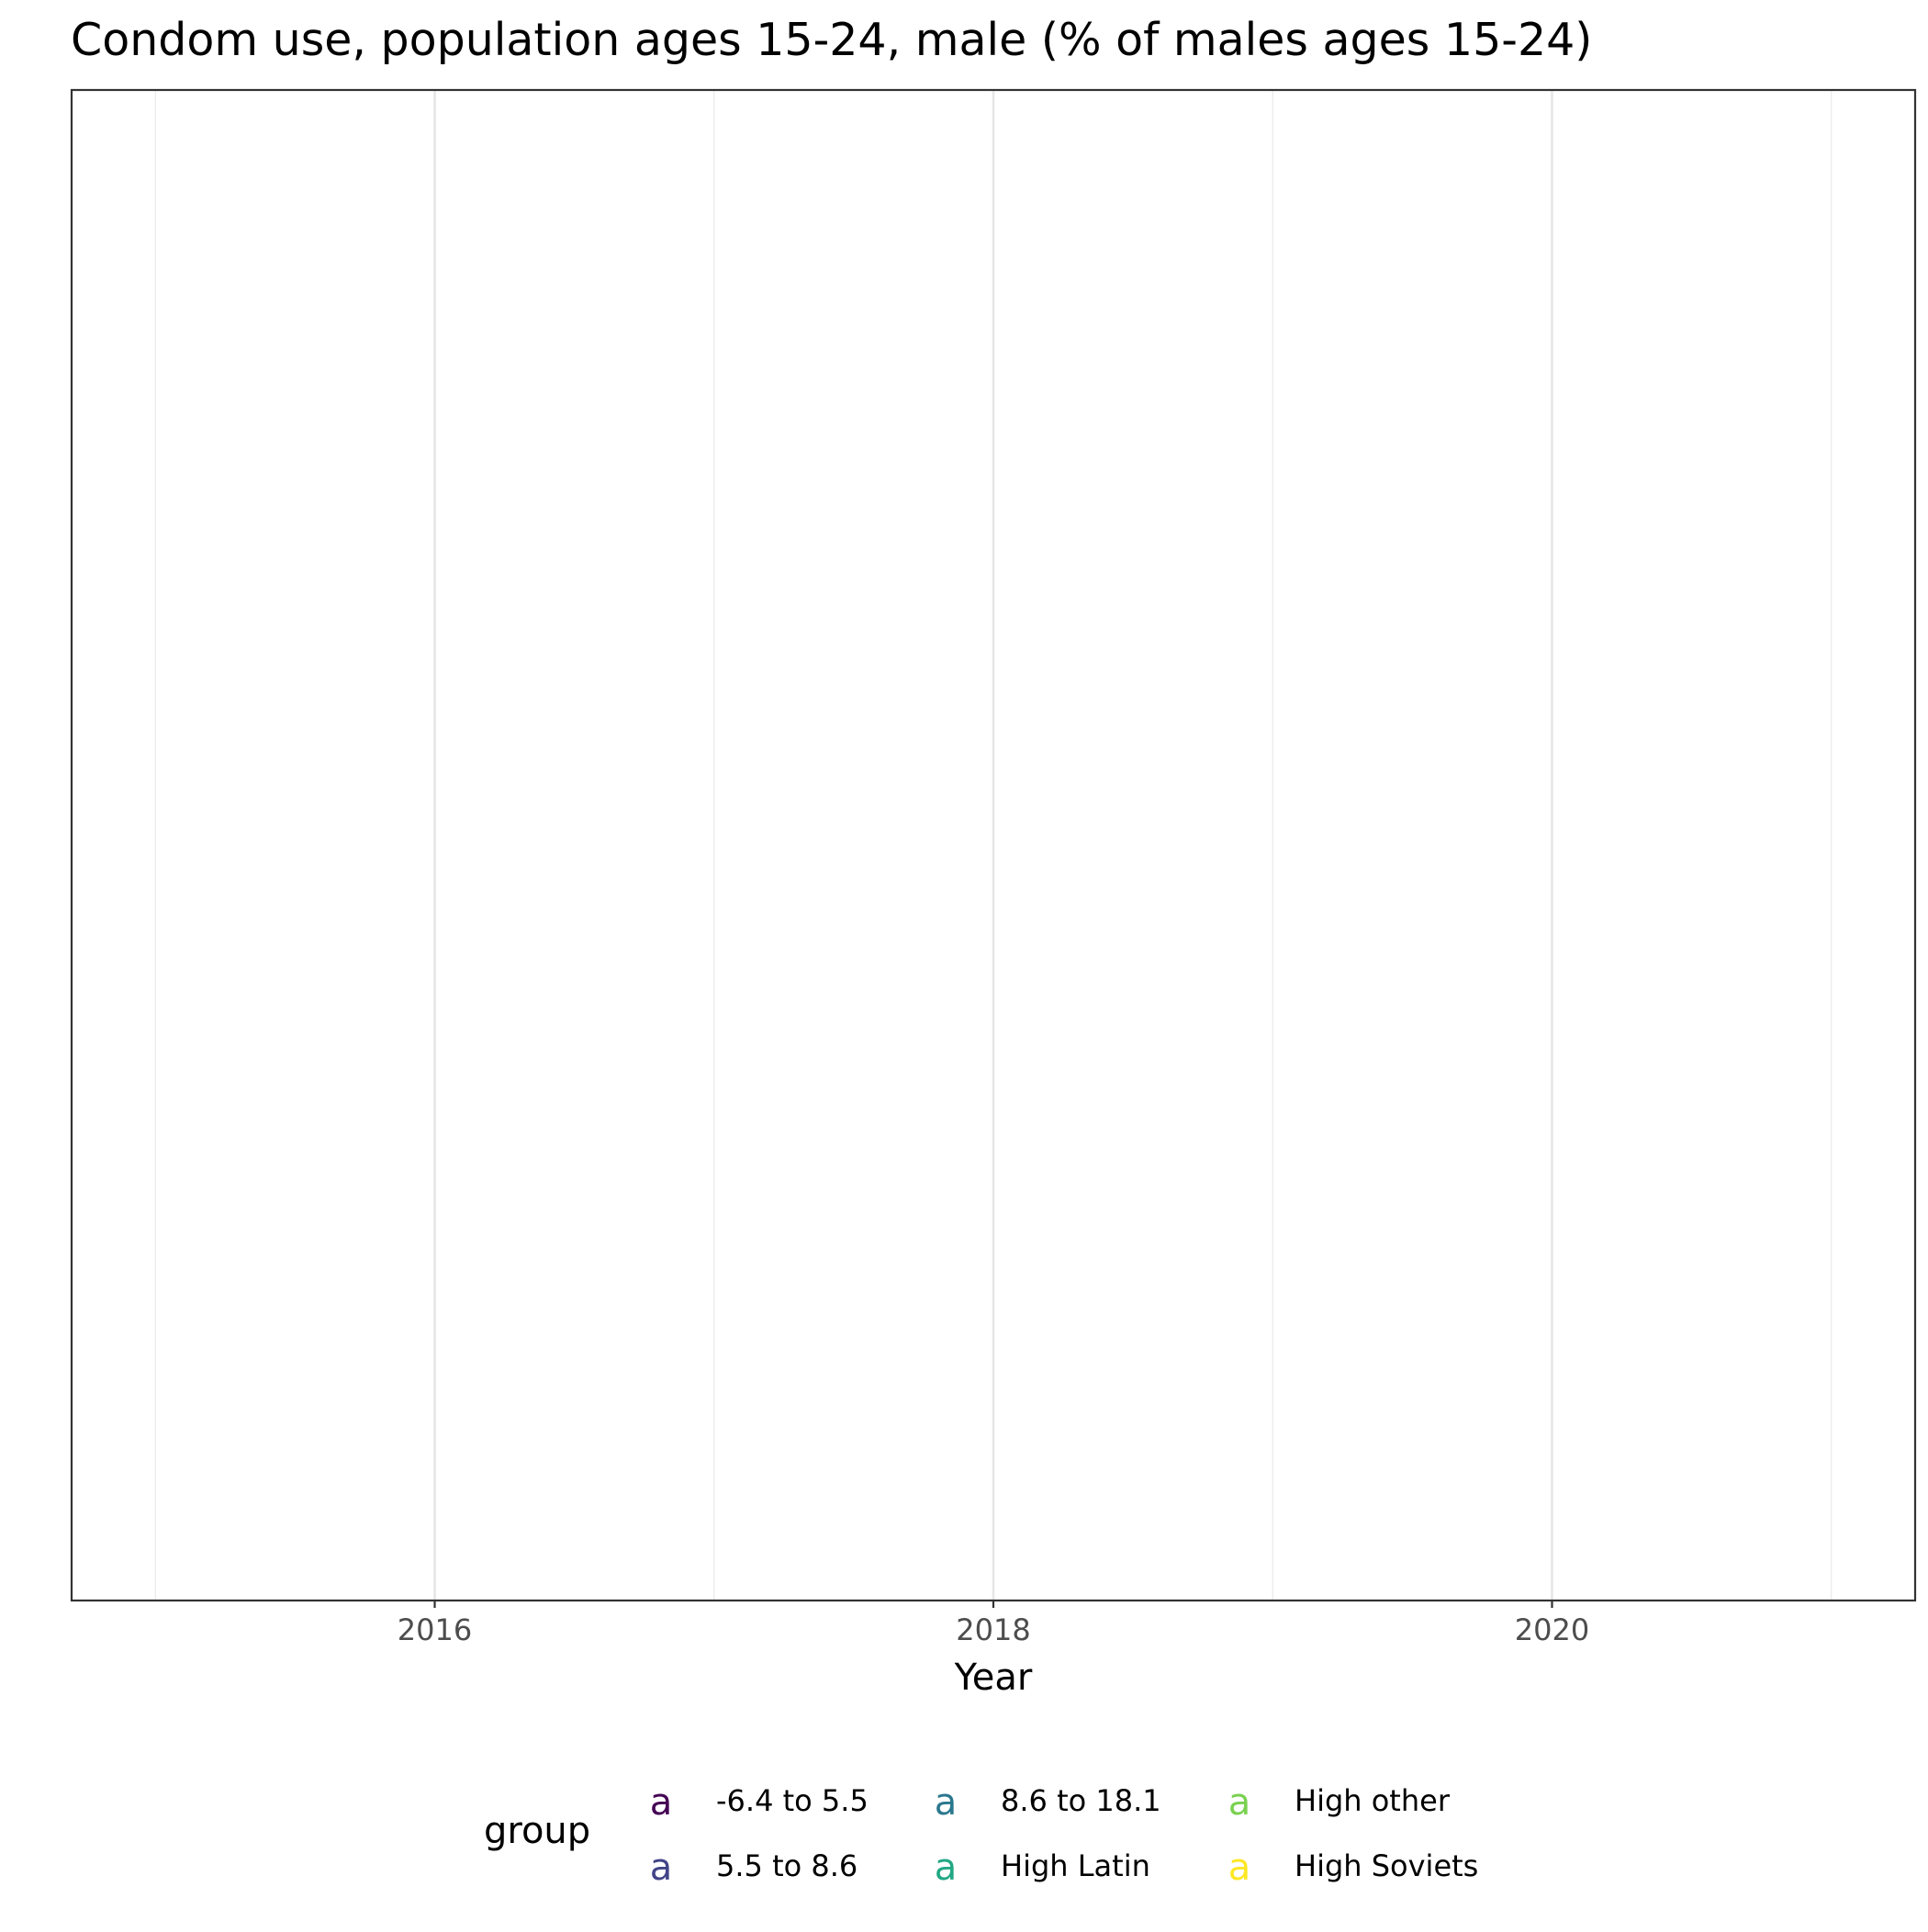  I want to click on legend-item: a High Soviets, so click(1353, 1868).